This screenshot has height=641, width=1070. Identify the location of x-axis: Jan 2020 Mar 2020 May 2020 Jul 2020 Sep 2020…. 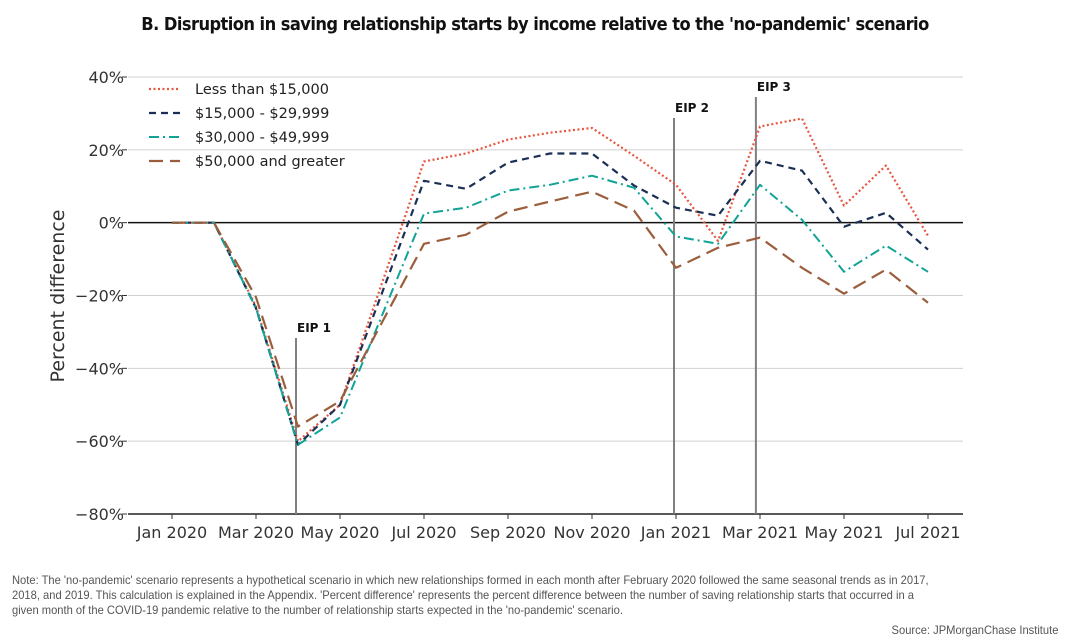
(545, 527).